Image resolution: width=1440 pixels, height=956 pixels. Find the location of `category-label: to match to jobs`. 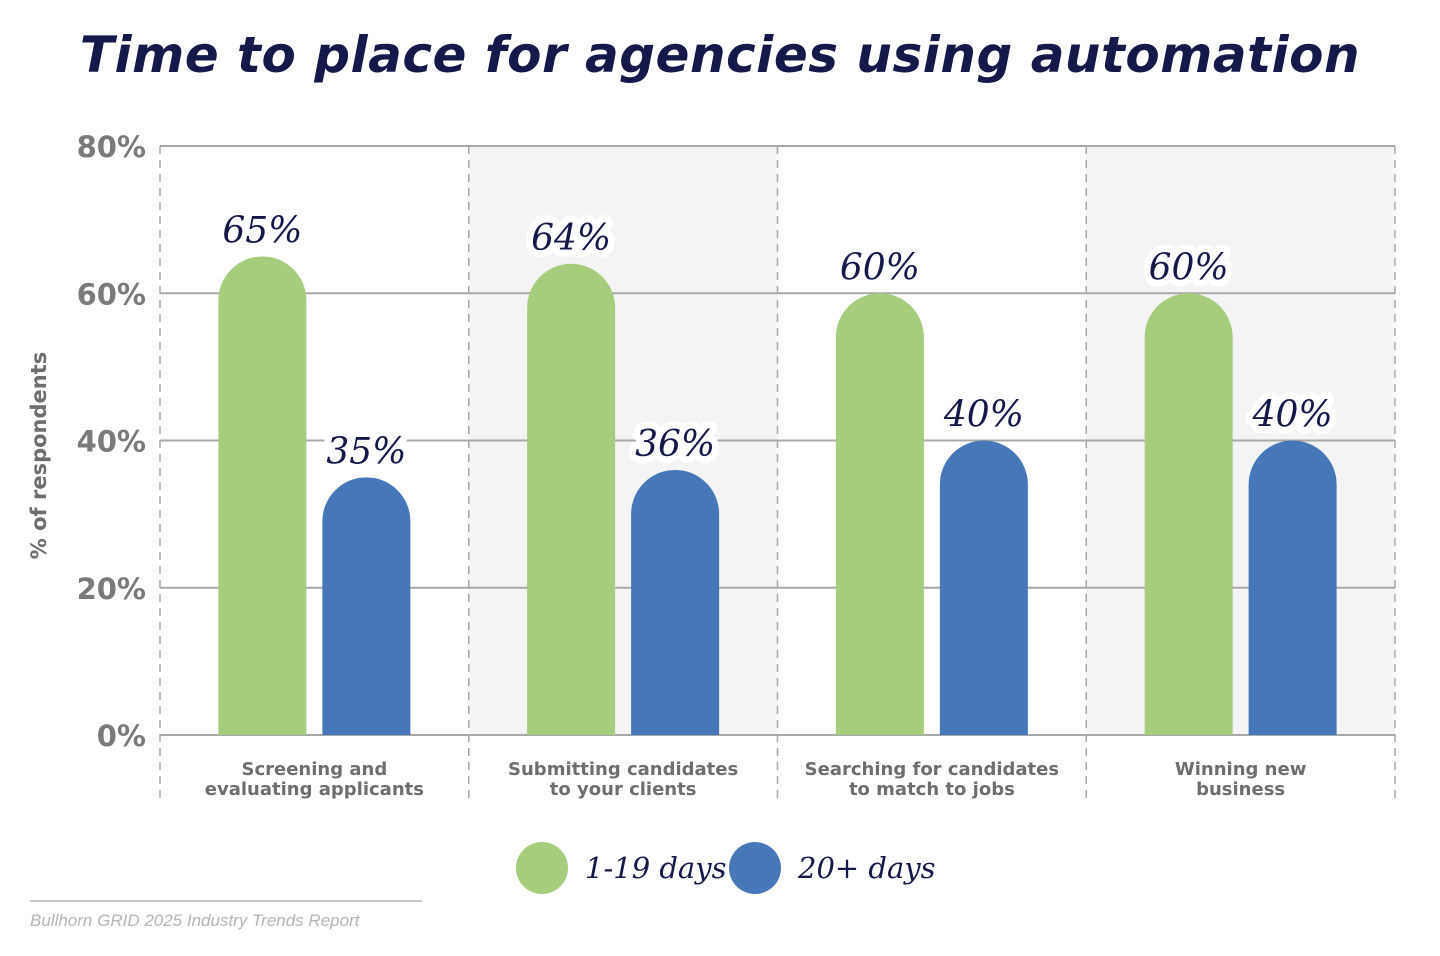

category-label: to match to jobs is located at coordinates (932, 789).